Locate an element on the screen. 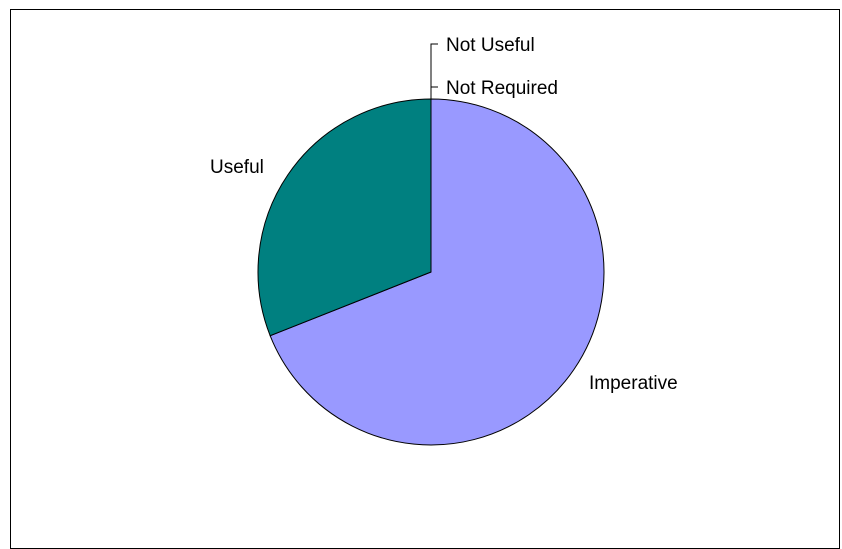 Image resolution: width=842 pixels, height=549 pixels. pie-slice-useful is located at coordinates (344, 217).